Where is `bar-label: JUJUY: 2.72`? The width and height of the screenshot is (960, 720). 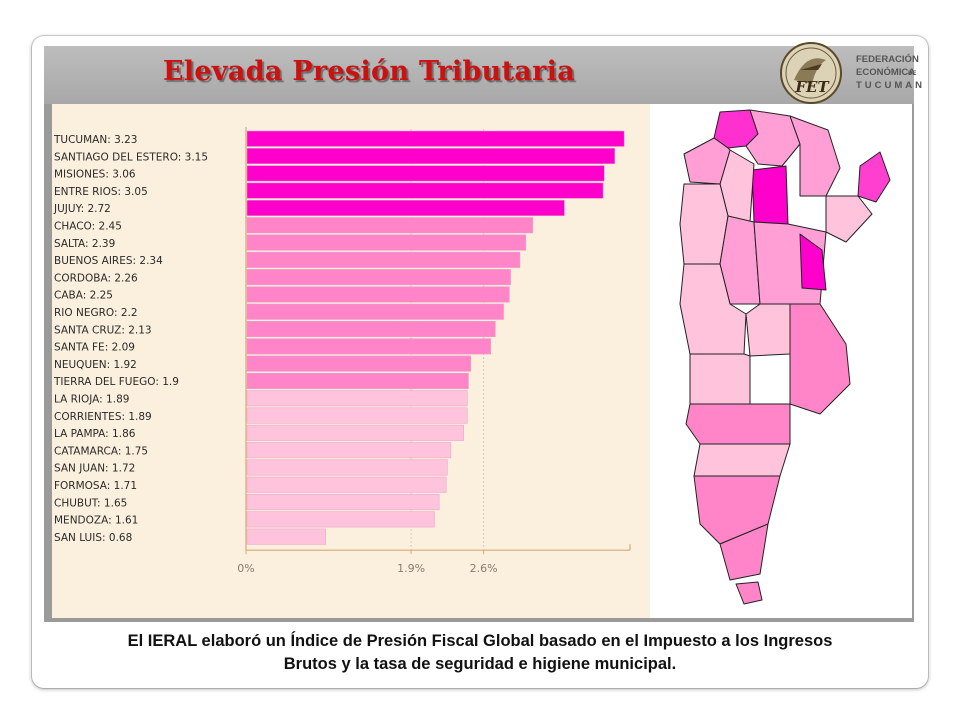
bar-label: JUJUY: 2.72 is located at coordinates (82, 209).